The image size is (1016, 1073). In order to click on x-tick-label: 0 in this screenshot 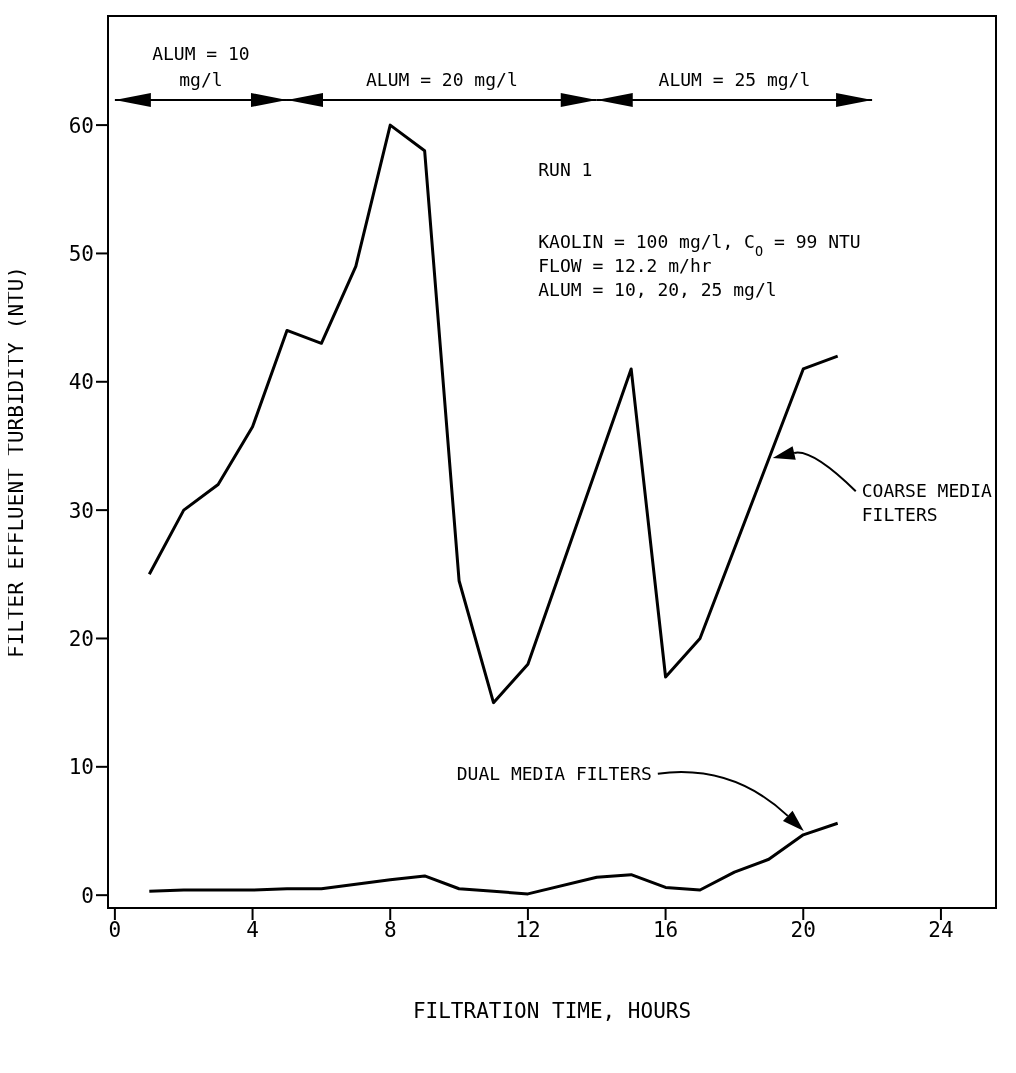, I will do `click(115, 929)`.